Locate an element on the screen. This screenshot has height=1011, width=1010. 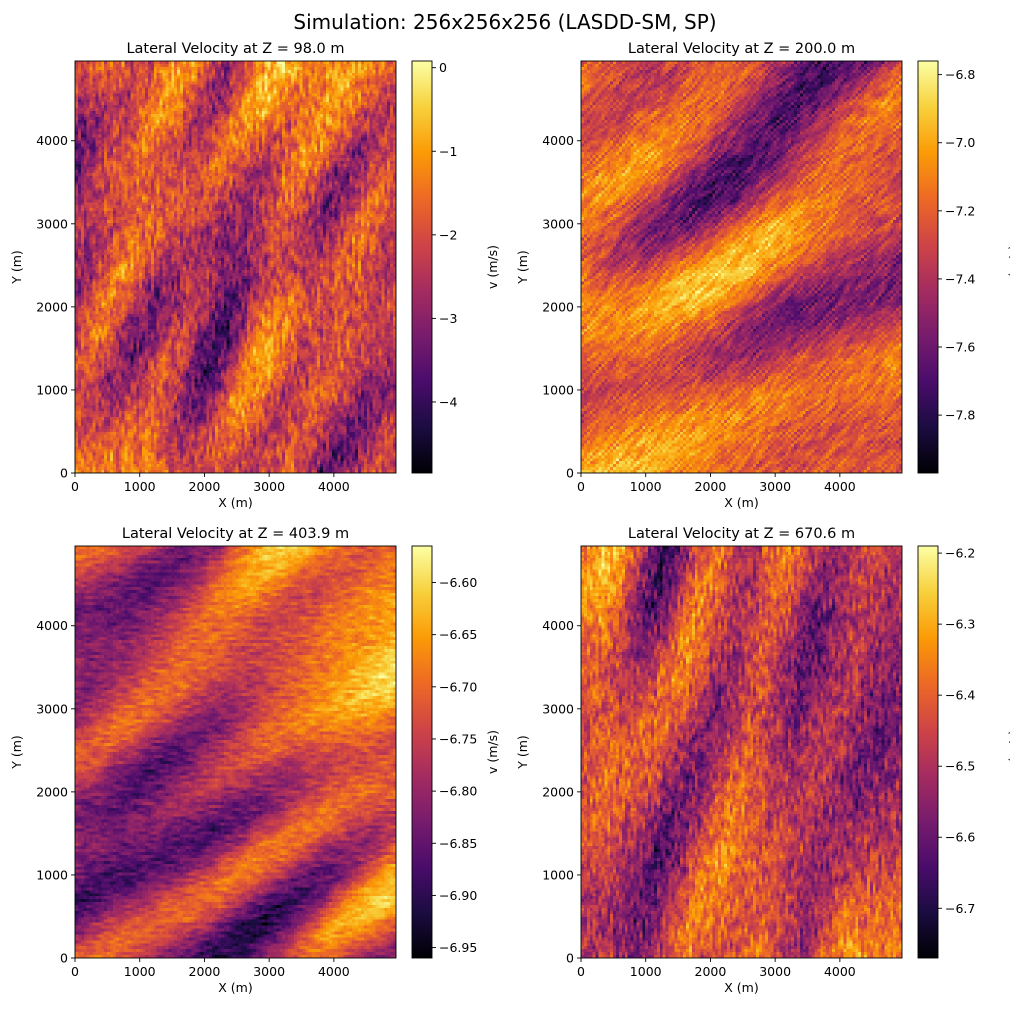
colorbar-tick-label: −6.75 is located at coordinates (458, 738).